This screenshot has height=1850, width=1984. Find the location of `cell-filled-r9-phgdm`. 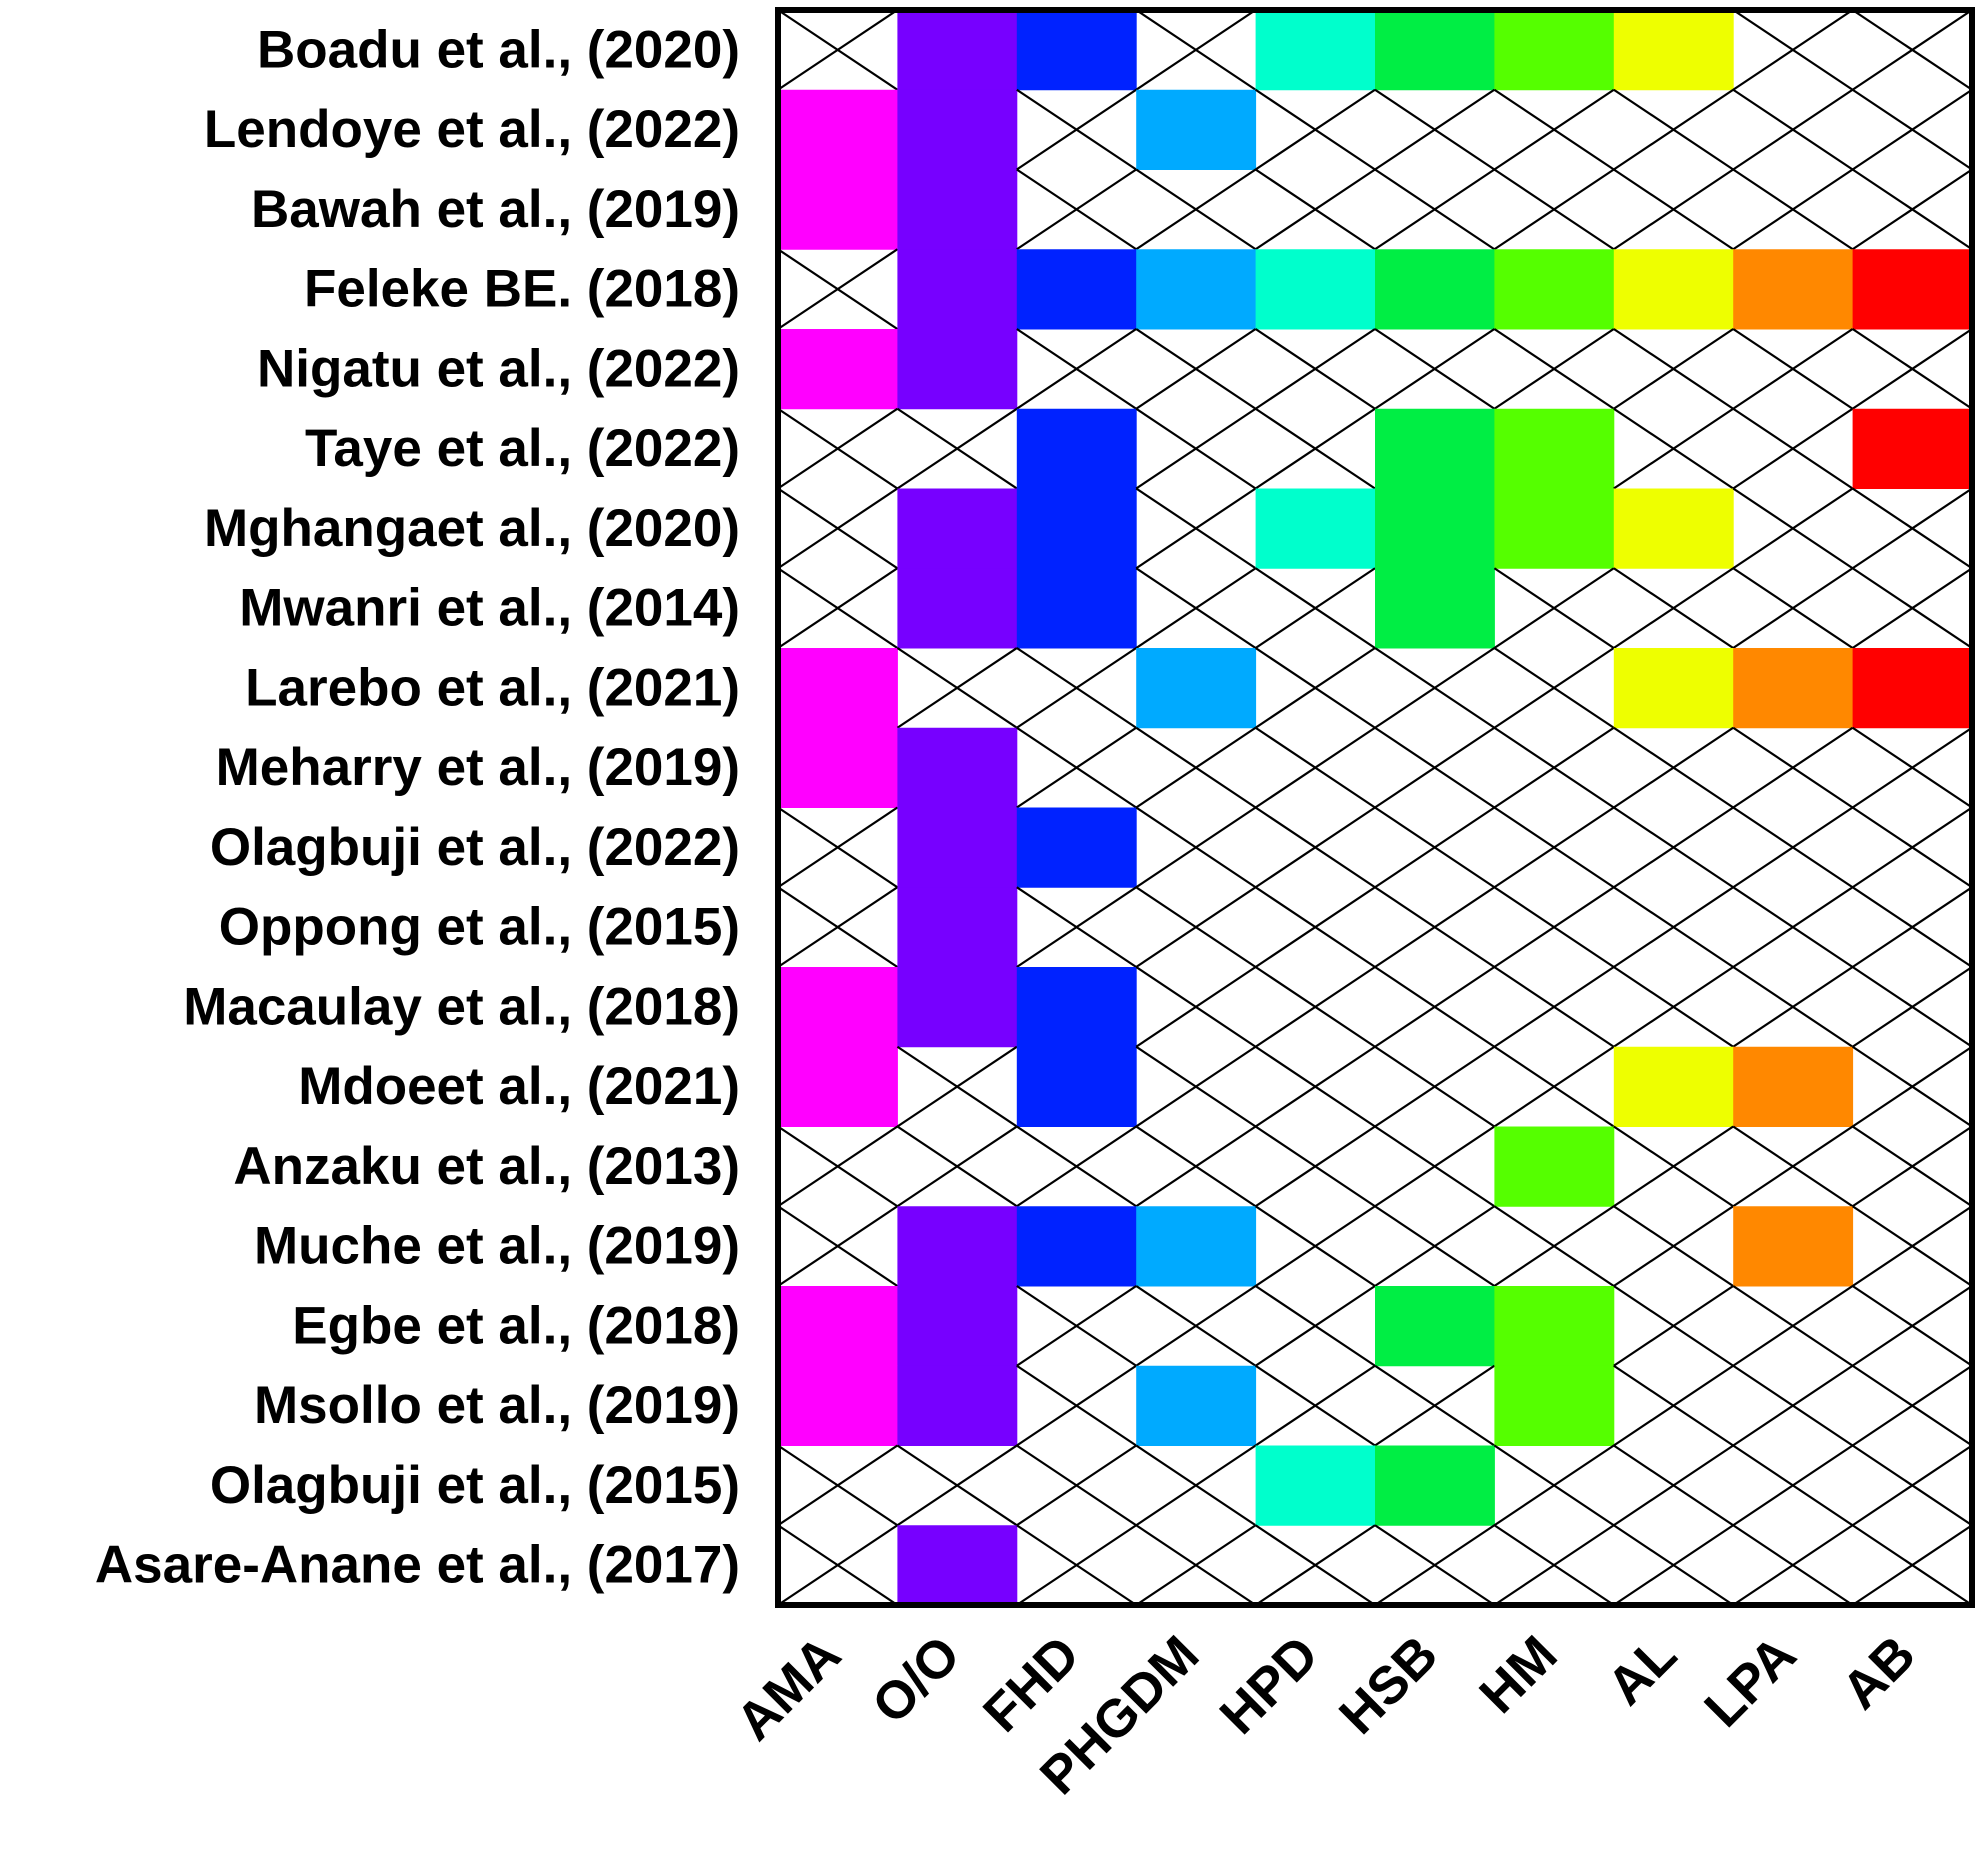

cell-filled-r9-phgdm is located at coordinates (1196, 688).